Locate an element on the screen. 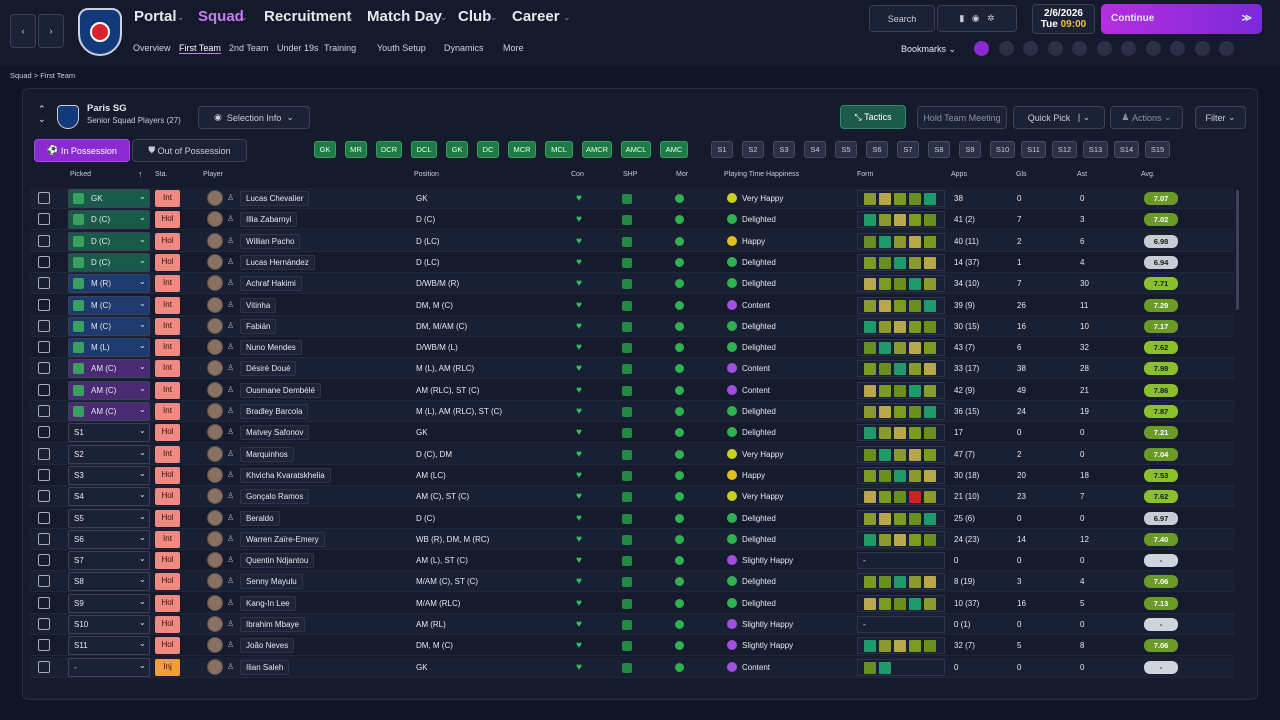  forward-button: › is located at coordinates (51, 31).